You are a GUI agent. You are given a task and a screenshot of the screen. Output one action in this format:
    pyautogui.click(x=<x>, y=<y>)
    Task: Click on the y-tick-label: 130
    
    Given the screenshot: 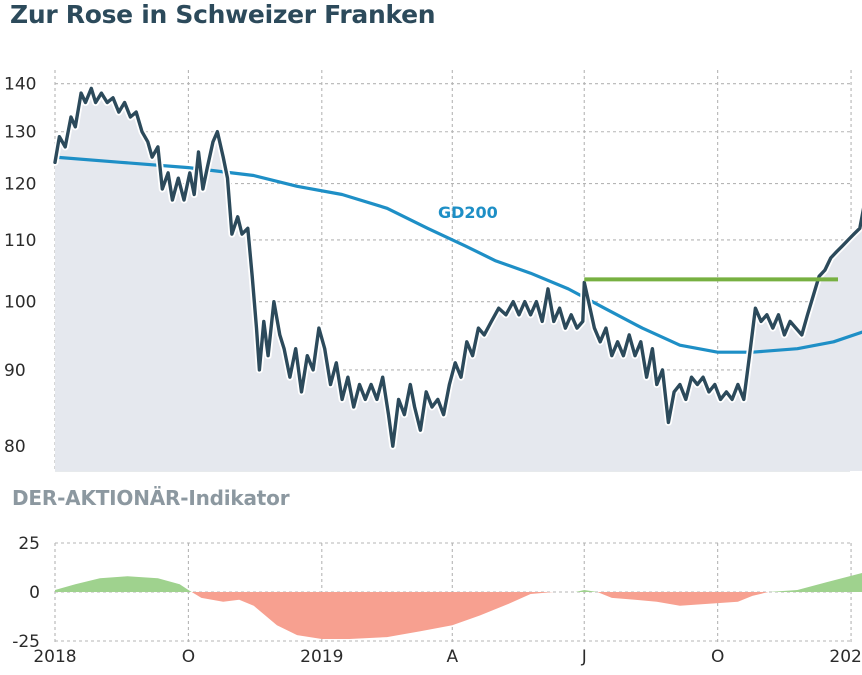 What is the action you would take?
    pyautogui.click(x=20, y=133)
    